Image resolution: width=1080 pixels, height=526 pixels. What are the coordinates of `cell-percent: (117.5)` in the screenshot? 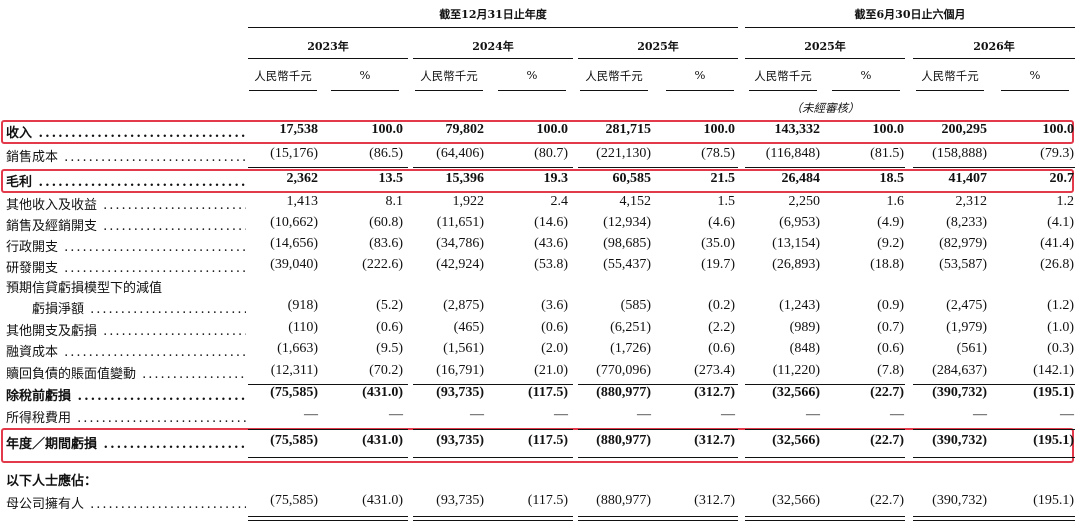 It's located at (547, 500).